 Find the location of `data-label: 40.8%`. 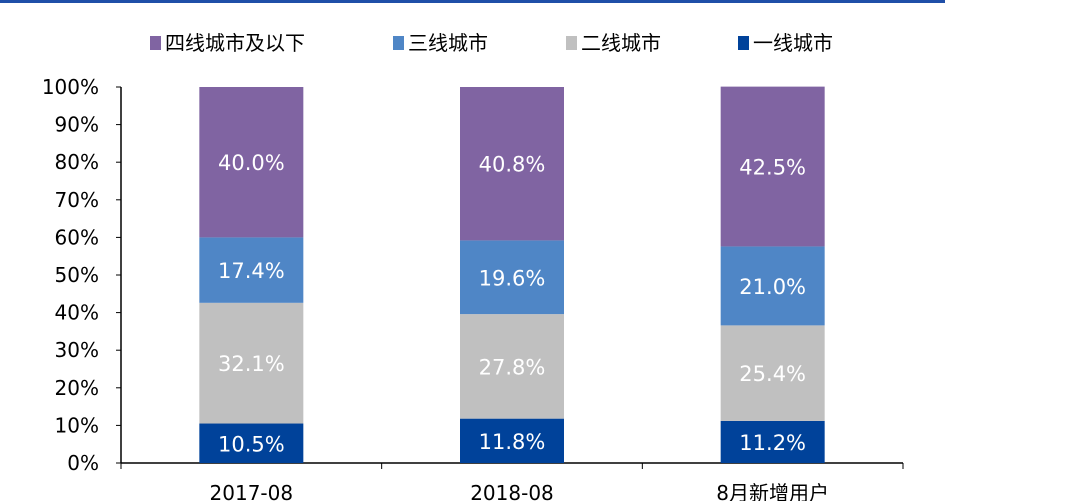

data-label: 40.8% is located at coordinates (512, 165).